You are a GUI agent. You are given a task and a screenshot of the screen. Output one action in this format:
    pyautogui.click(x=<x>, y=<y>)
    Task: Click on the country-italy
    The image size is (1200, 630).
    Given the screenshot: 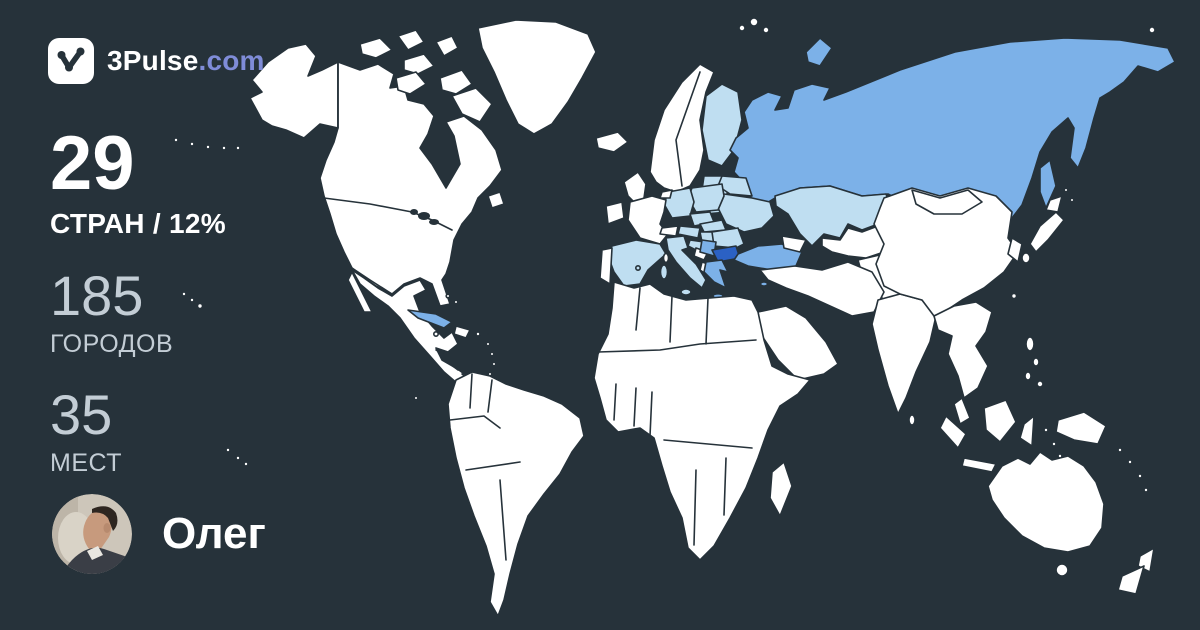 What is the action you would take?
    pyautogui.click(x=686, y=262)
    